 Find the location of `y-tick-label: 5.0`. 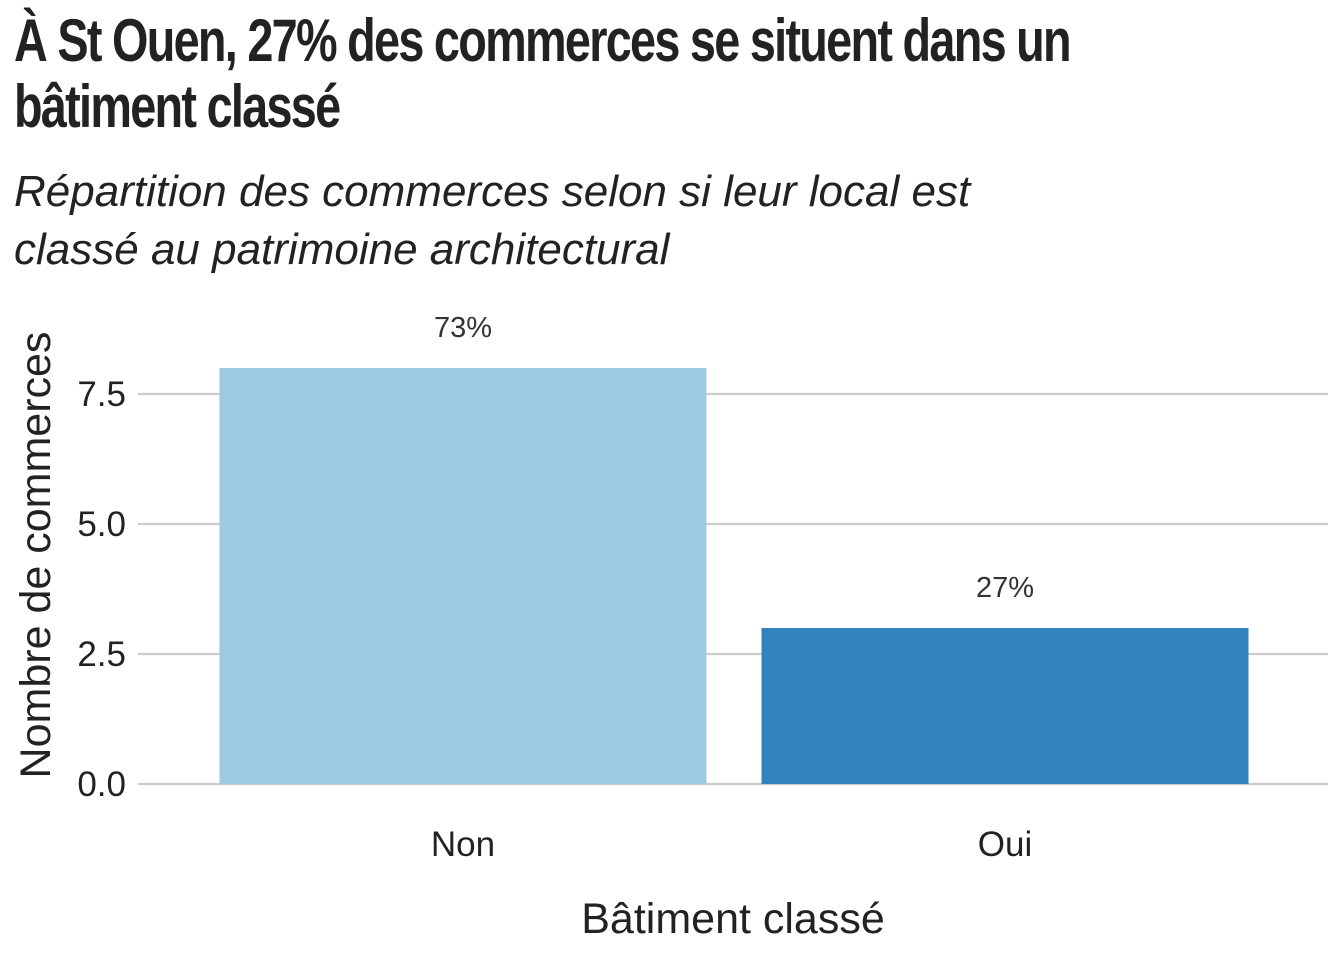

y-tick-label: 5.0 is located at coordinates (101, 524).